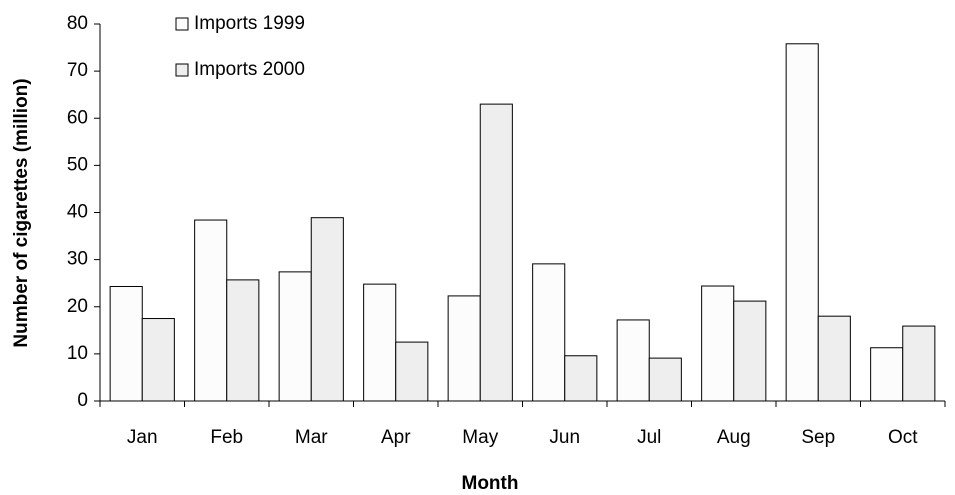 Image resolution: width=955 pixels, height=495 pixels. I want to click on x-tick-label: Jul, so click(649, 437).